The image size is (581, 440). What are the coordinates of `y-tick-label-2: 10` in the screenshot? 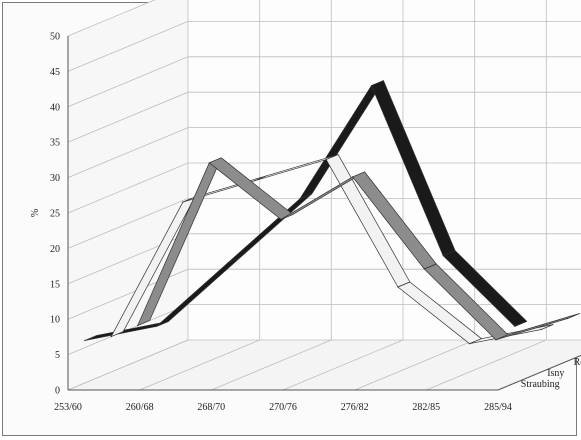 It's located at (55, 320).